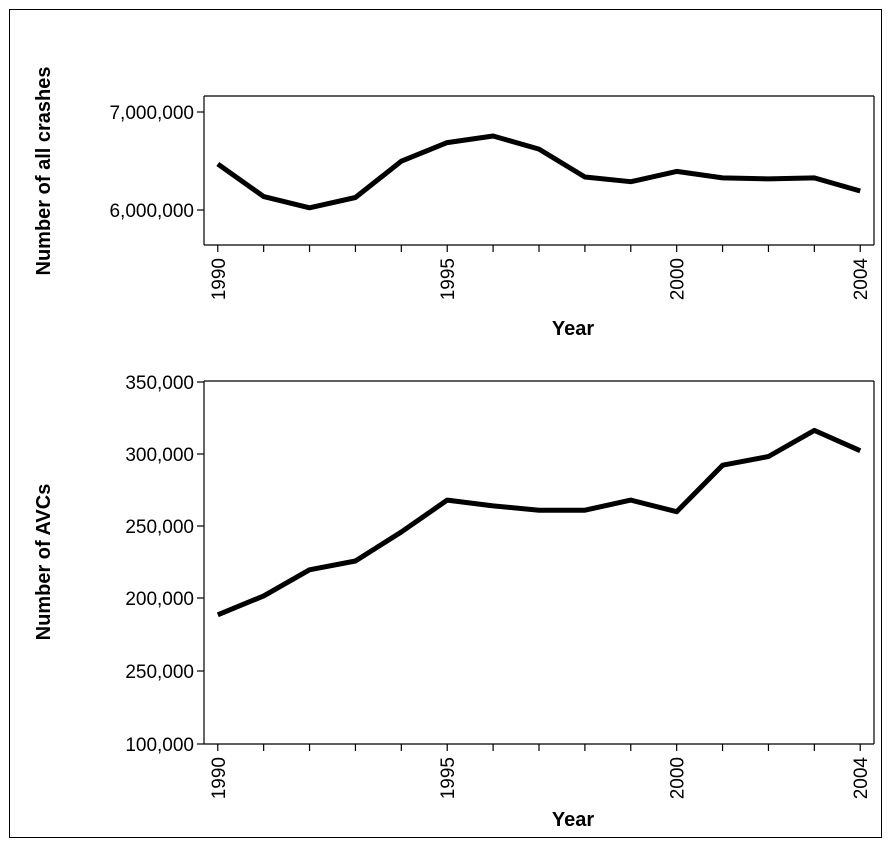  Describe the element at coordinates (151, 113) in the screenshot. I see `y-tick-label: 7,000,000` at that location.